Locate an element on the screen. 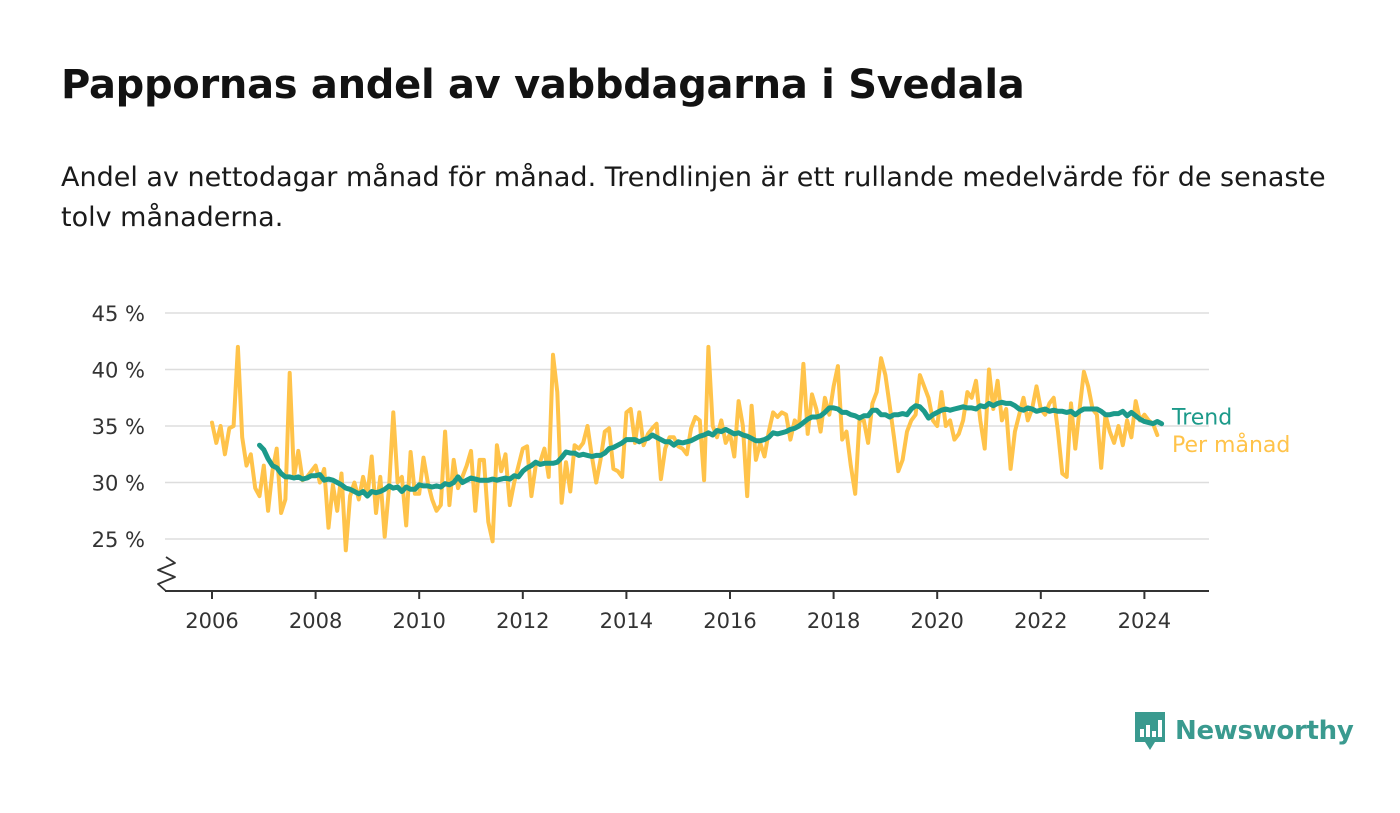  x-tick-label: 2024 is located at coordinates (1144, 621).